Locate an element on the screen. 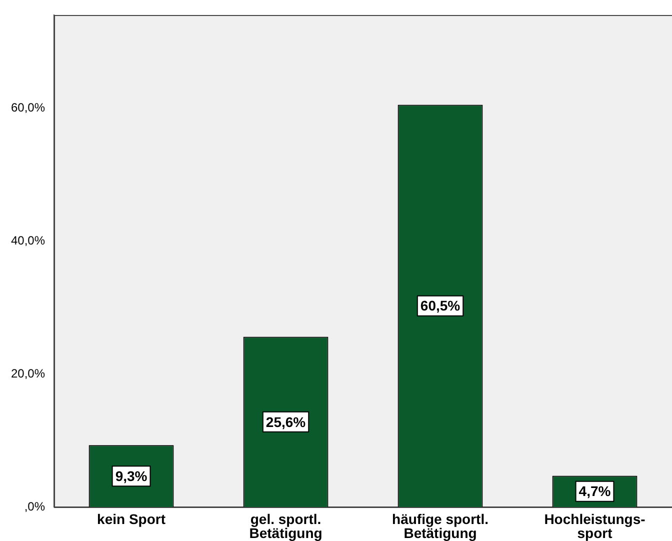 This screenshot has height=541, width=672. x-tick-label: häufige sportl. Betätigung is located at coordinates (440, 525).